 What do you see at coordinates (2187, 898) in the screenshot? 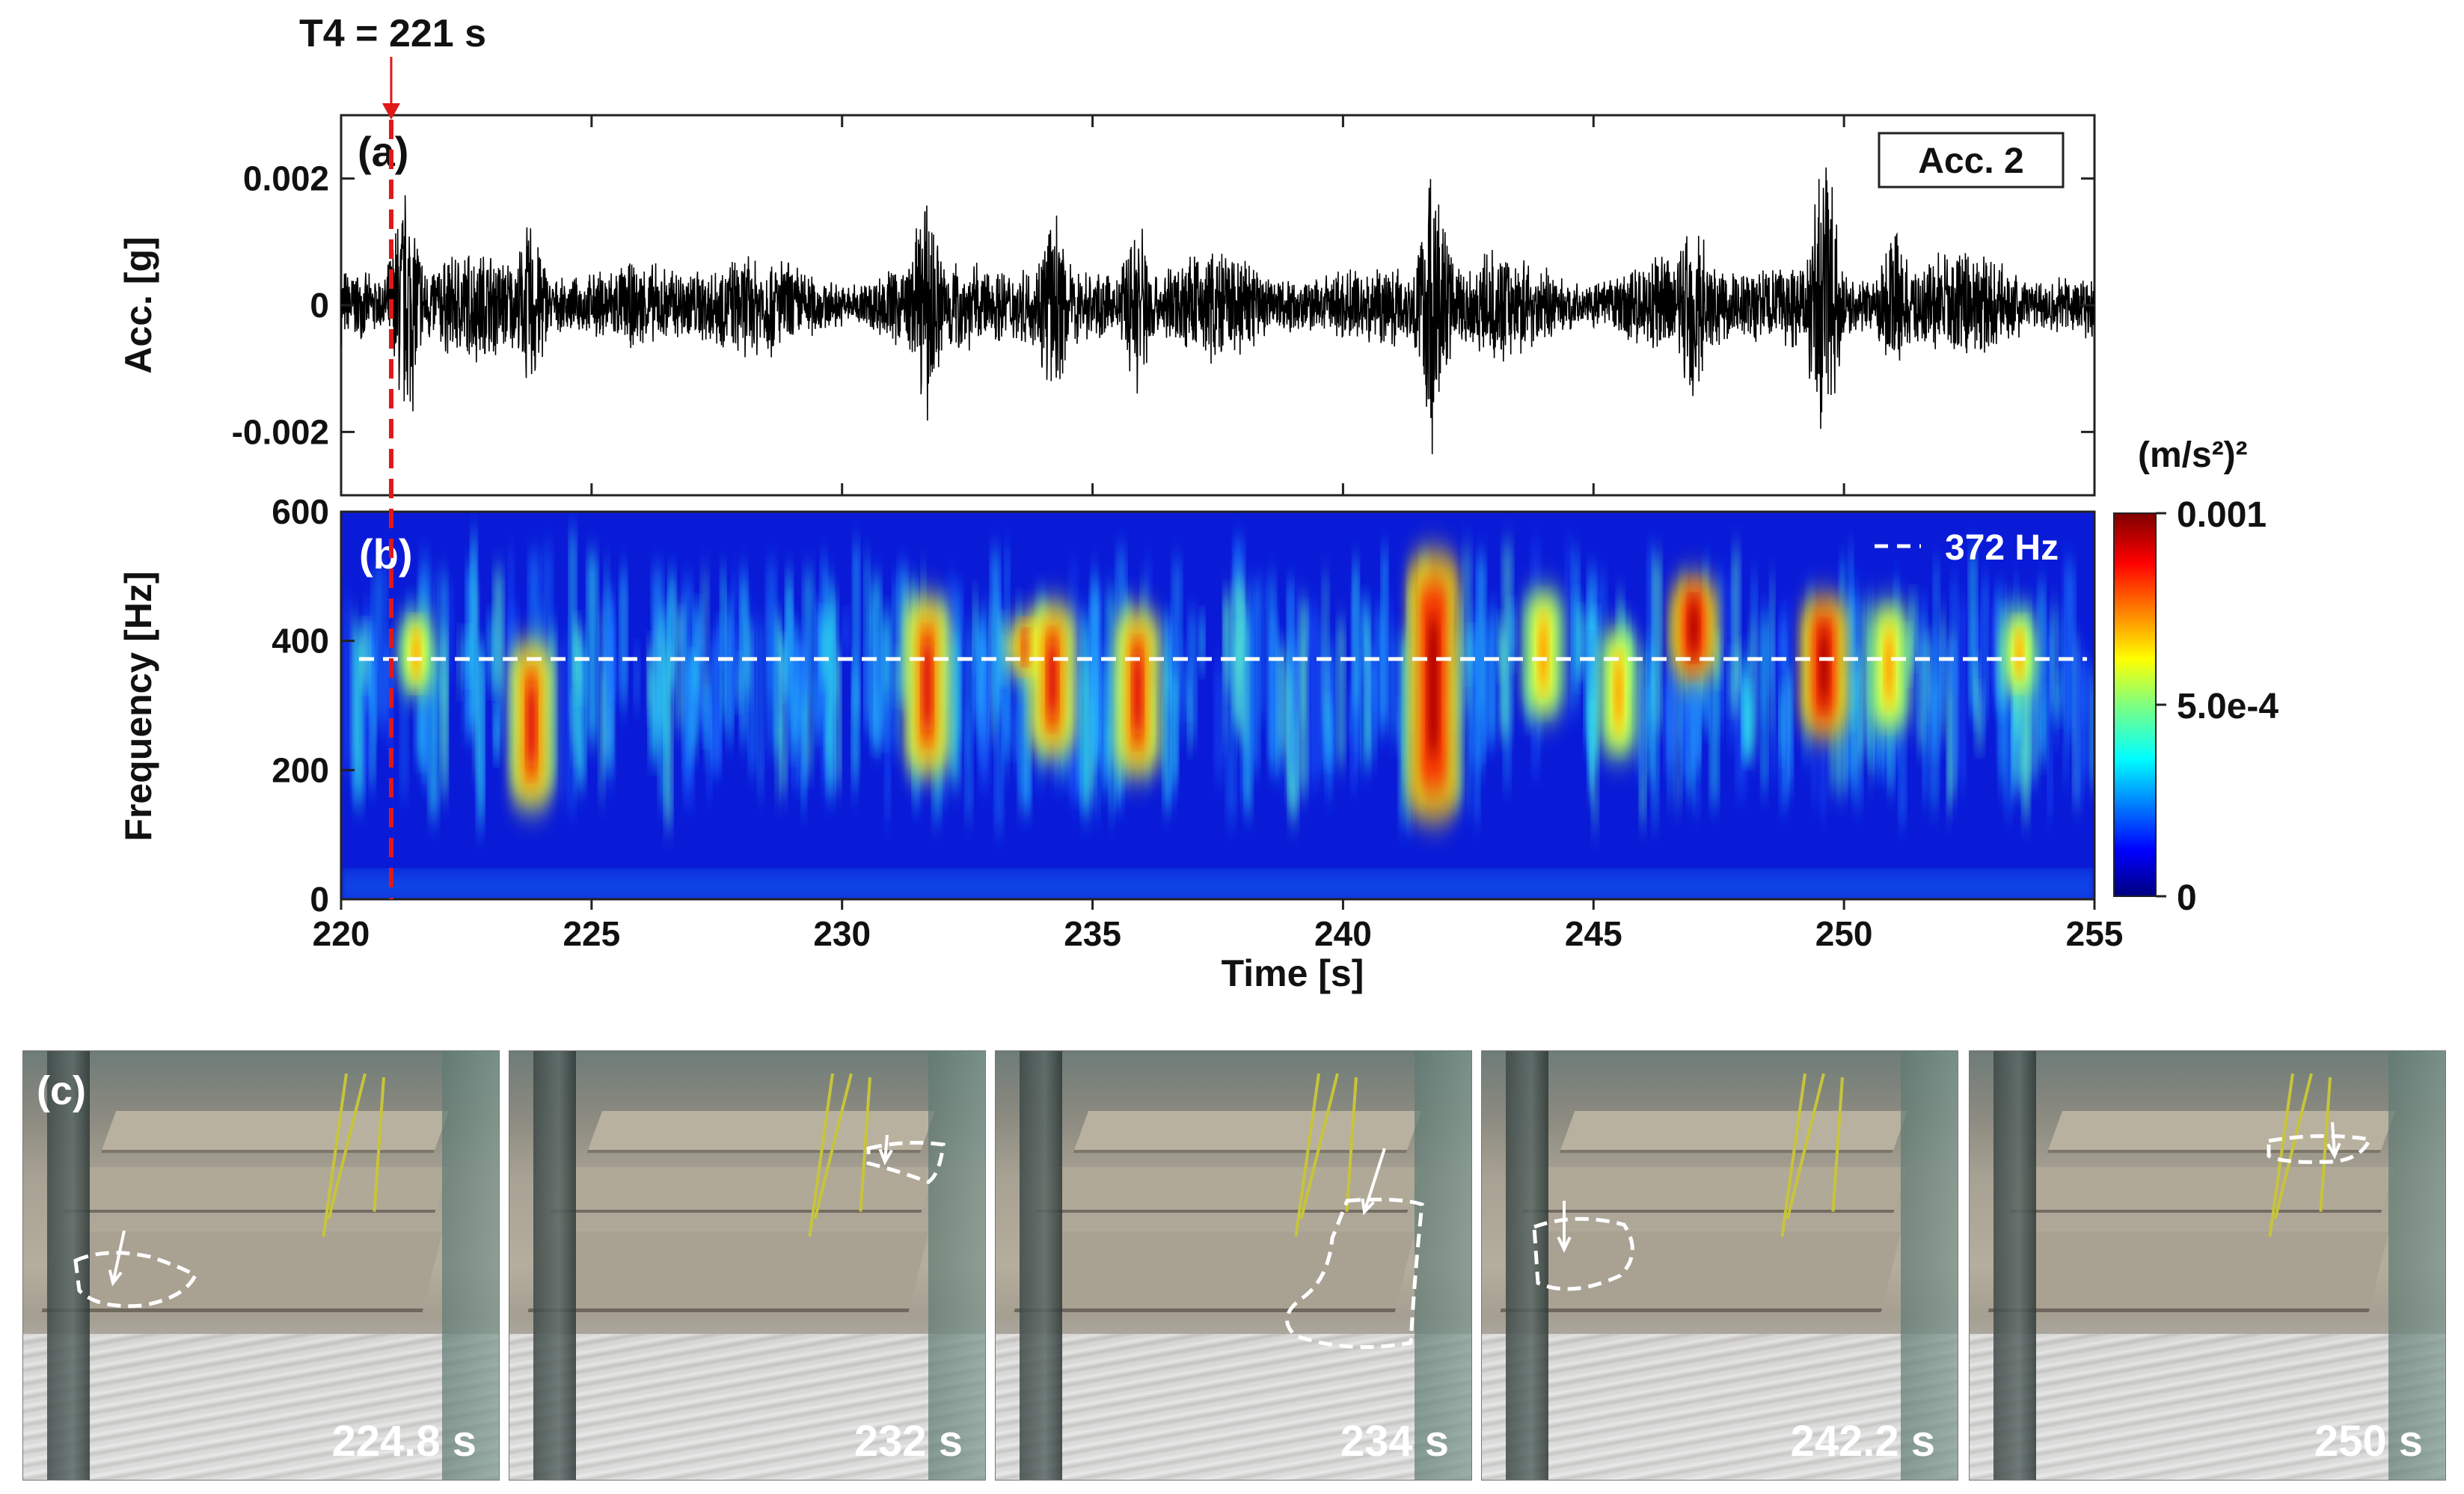
I see `colorbar-tick-label: 0` at bounding box center [2187, 898].